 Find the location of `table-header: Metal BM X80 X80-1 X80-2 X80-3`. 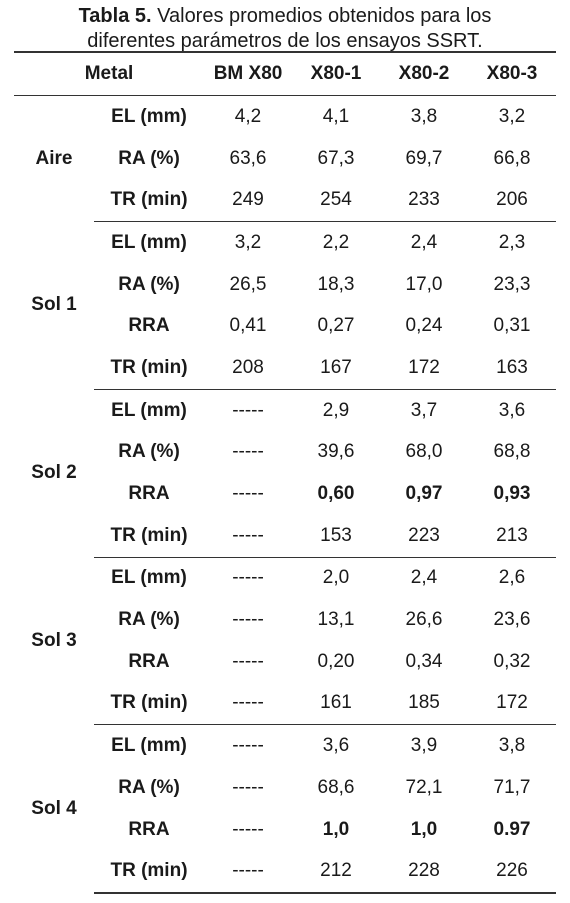

table-header: Metal BM X80 X80-1 X80-2 X80-3 is located at coordinates (285, 73).